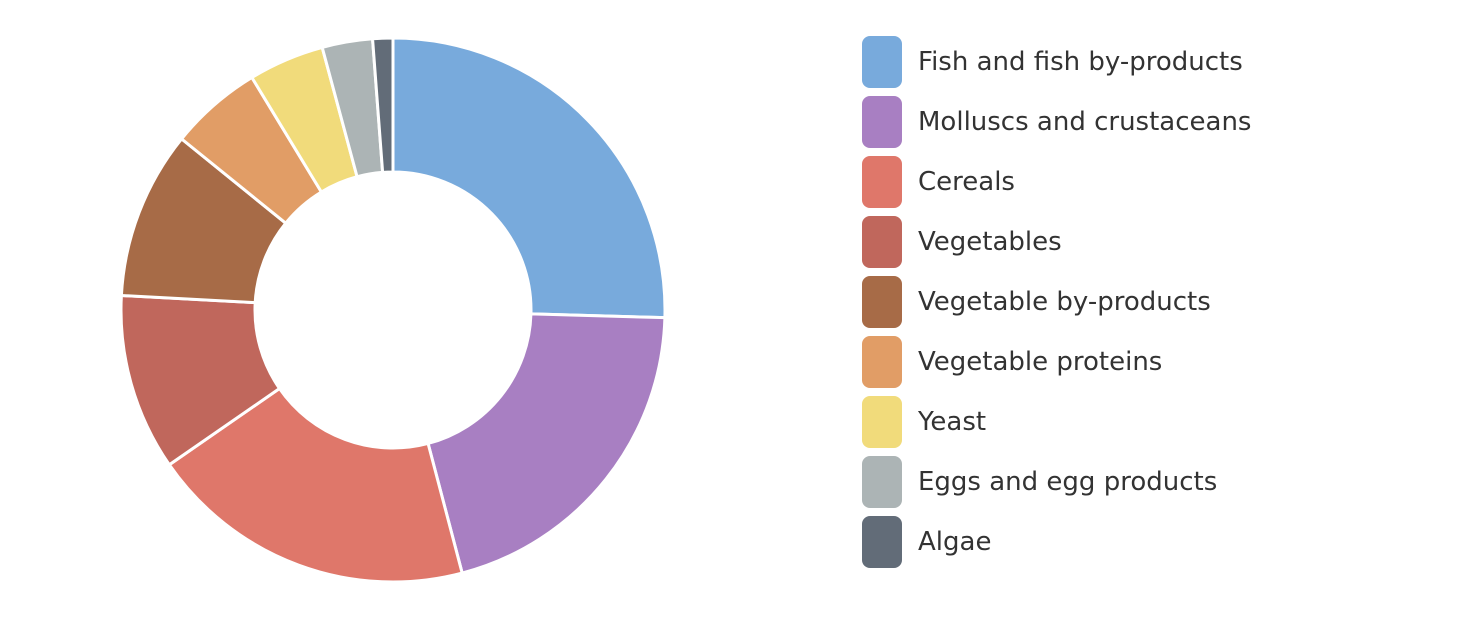  I want to click on legend-item: Cereals, so click(1056, 182).